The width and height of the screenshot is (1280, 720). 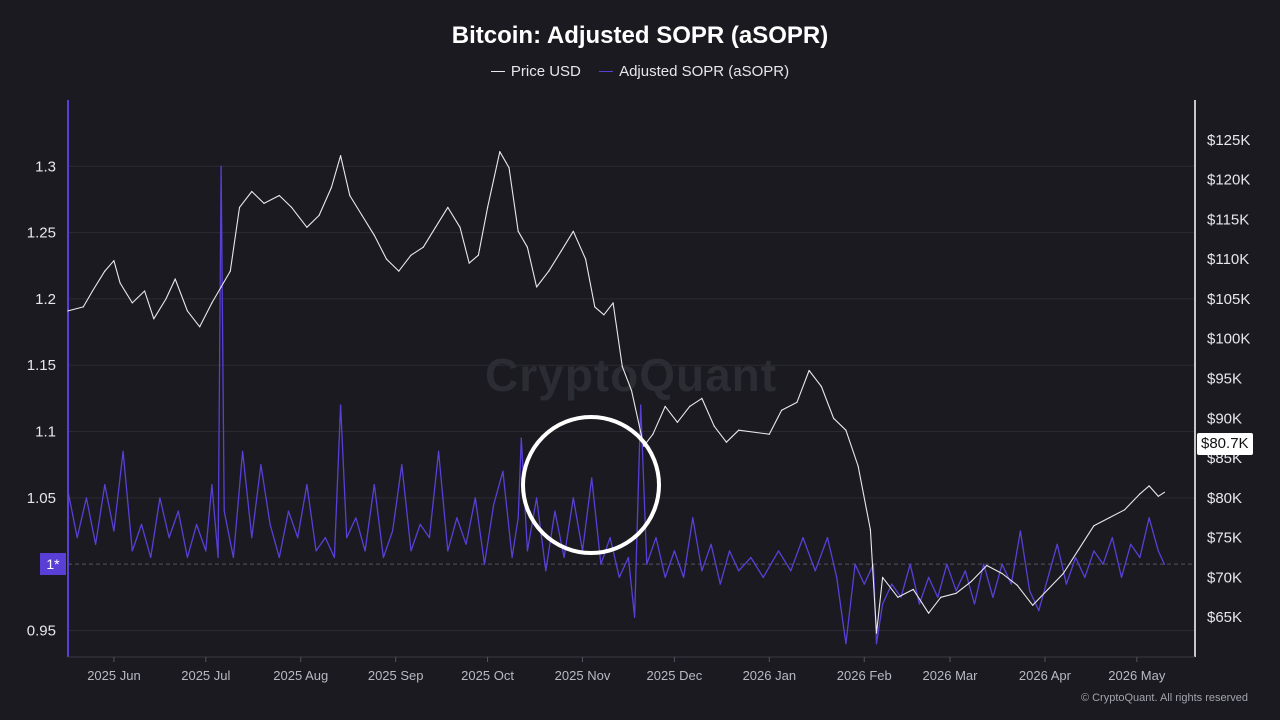 What do you see at coordinates (591, 485) in the screenshot?
I see `highlight-circle` at bounding box center [591, 485].